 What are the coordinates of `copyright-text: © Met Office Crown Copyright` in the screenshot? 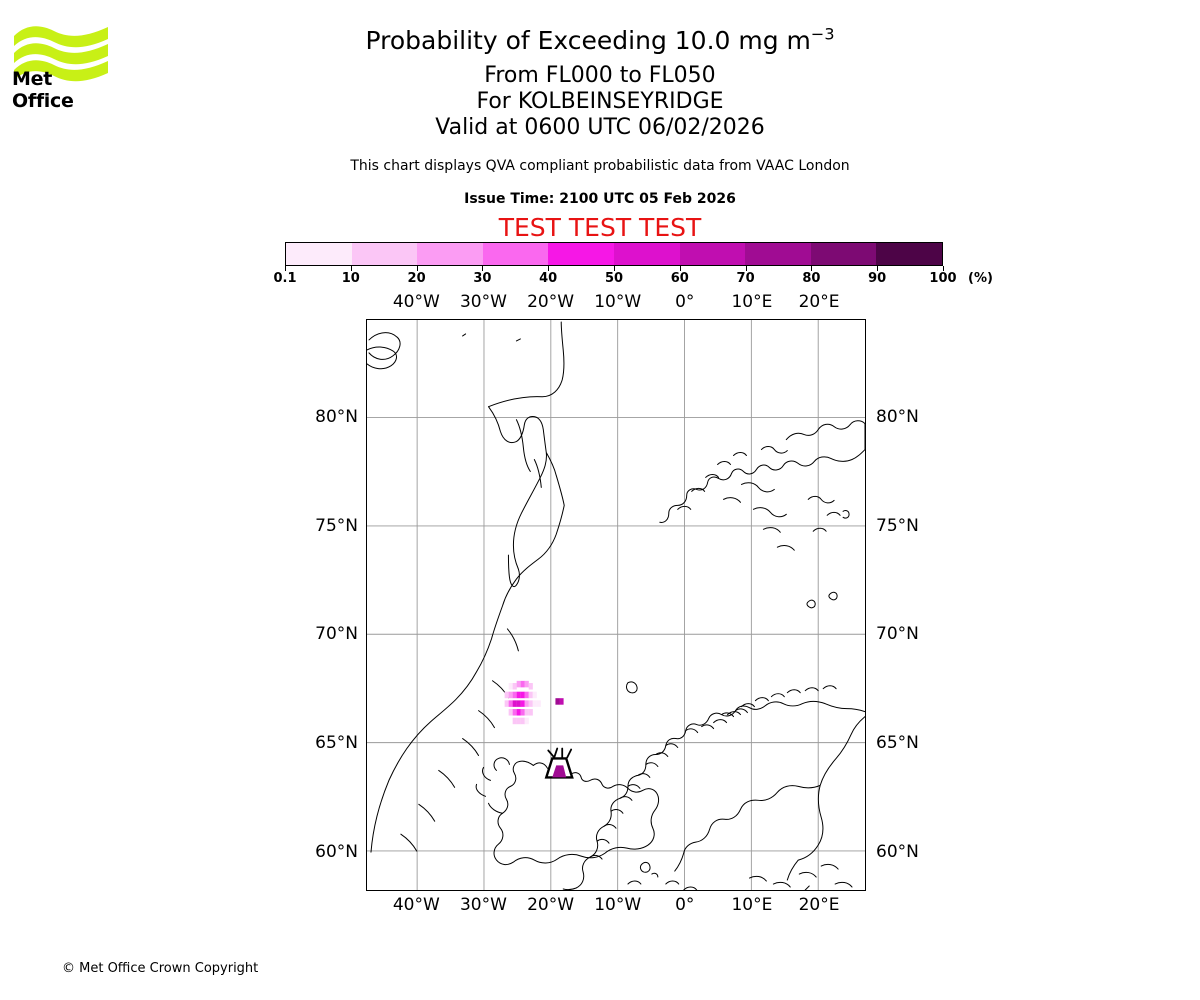 It's located at (160, 968).